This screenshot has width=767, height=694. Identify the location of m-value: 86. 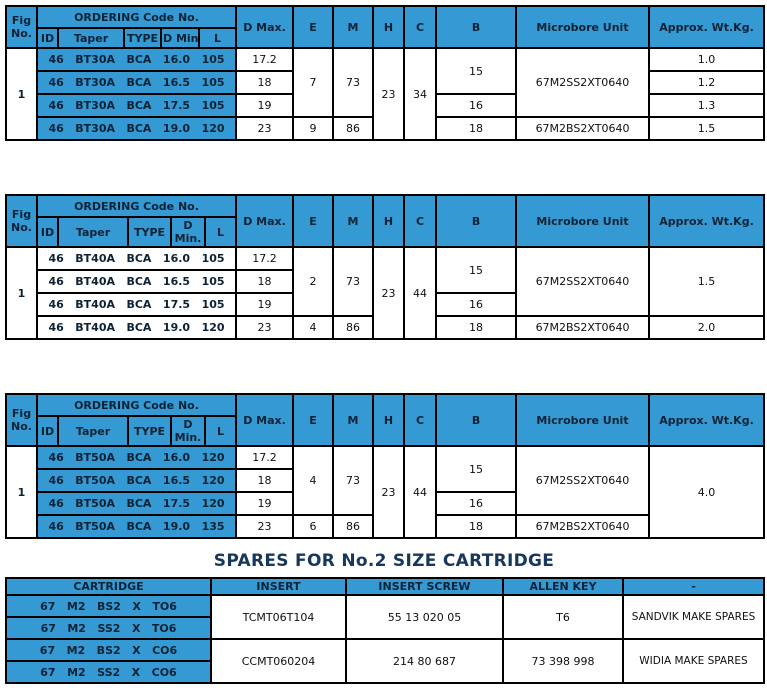
(353, 526).